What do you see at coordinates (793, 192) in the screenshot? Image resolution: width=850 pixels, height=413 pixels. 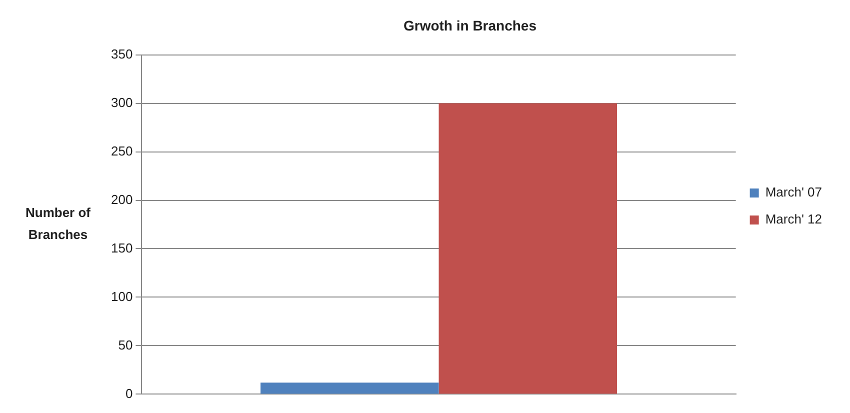 I see `legend-label: March' 07` at bounding box center [793, 192].